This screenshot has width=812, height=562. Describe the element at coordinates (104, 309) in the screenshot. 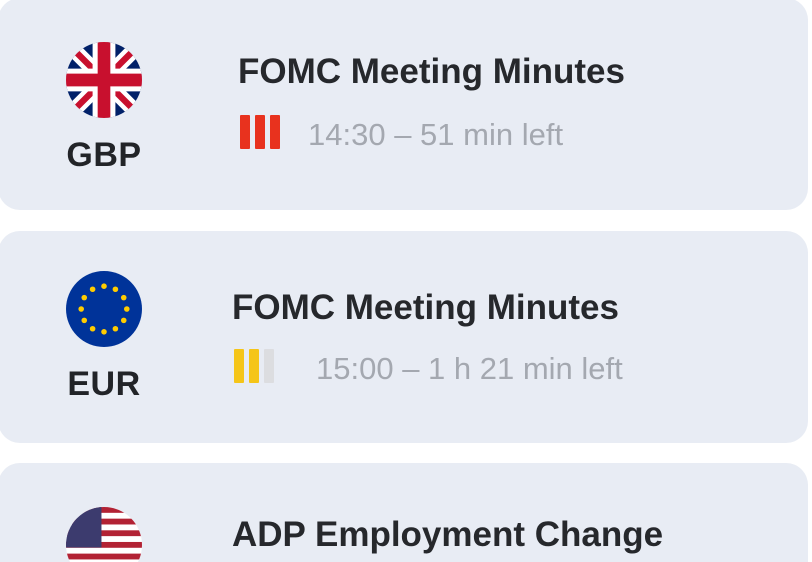

I see `eu-flag-icon` at that location.